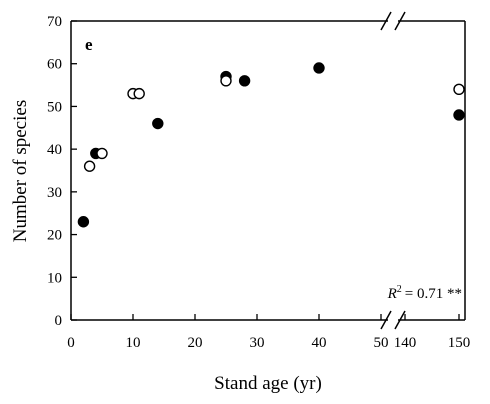  Describe the element at coordinates (381, 343) in the screenshot. I see `x-tick-label: 50` at that location.